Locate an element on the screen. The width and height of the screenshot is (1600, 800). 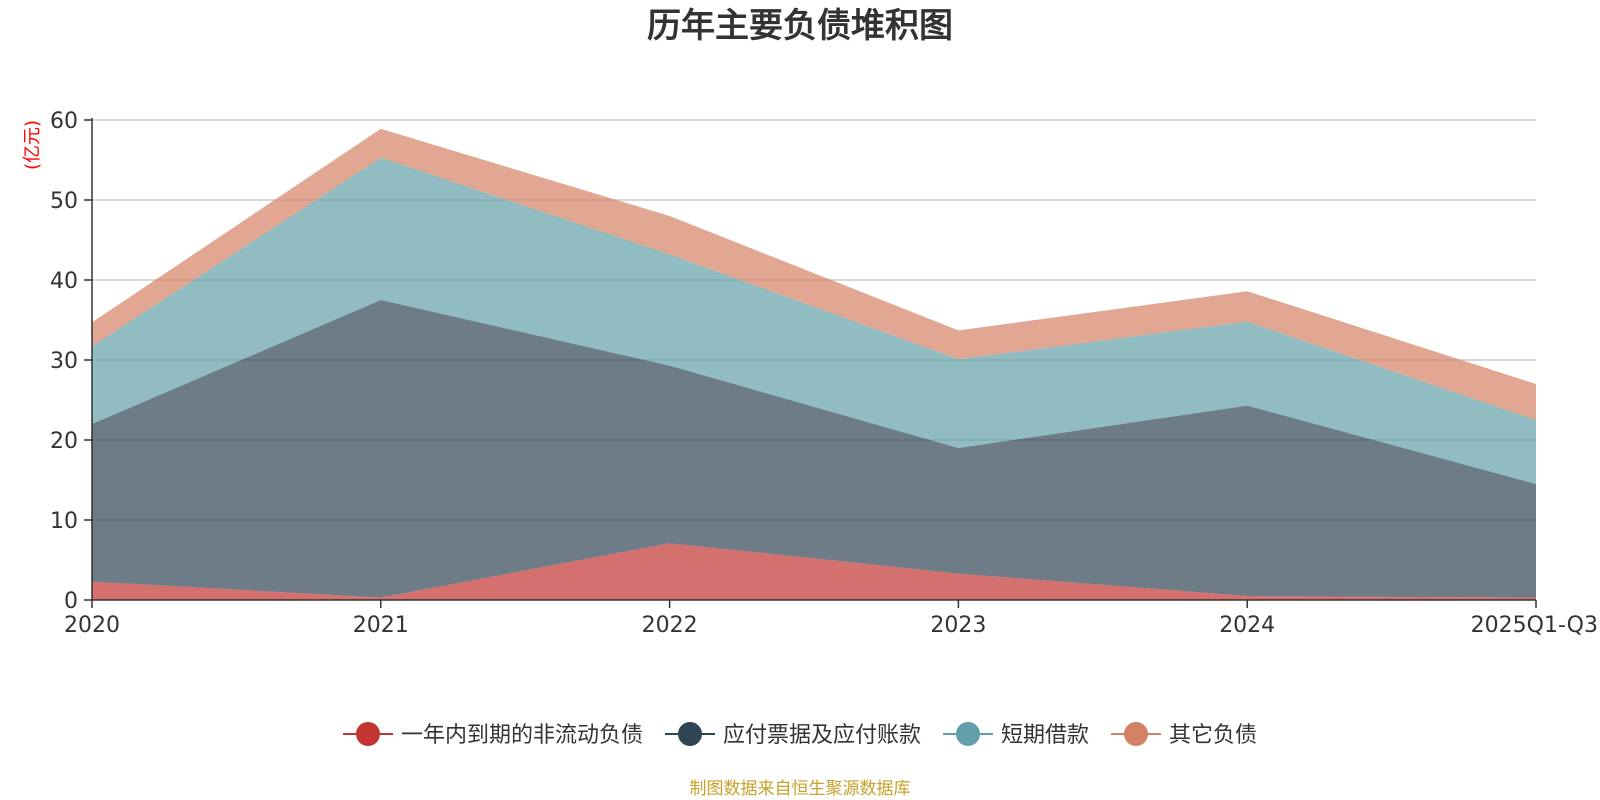
chart-title: 历年主要负债堆积图 is located at coordinates (800, 26).